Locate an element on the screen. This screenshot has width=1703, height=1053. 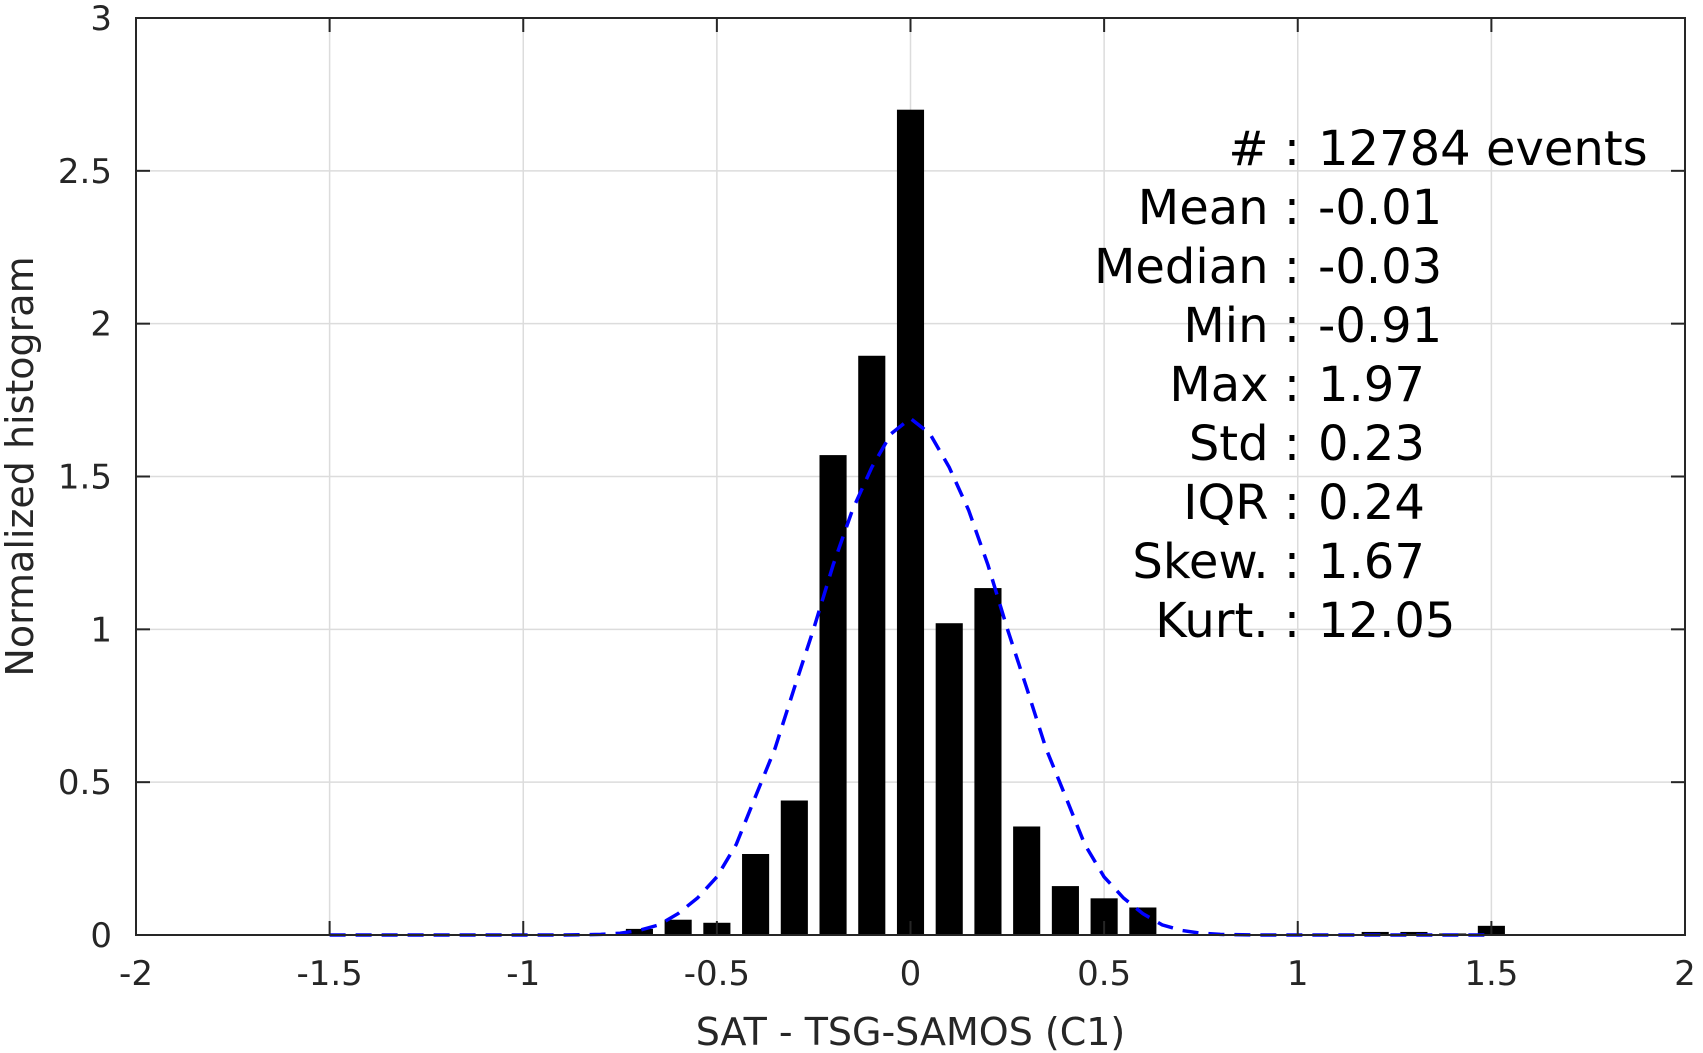
x-tick-label: 2 is located at coordinates (1685, 974).